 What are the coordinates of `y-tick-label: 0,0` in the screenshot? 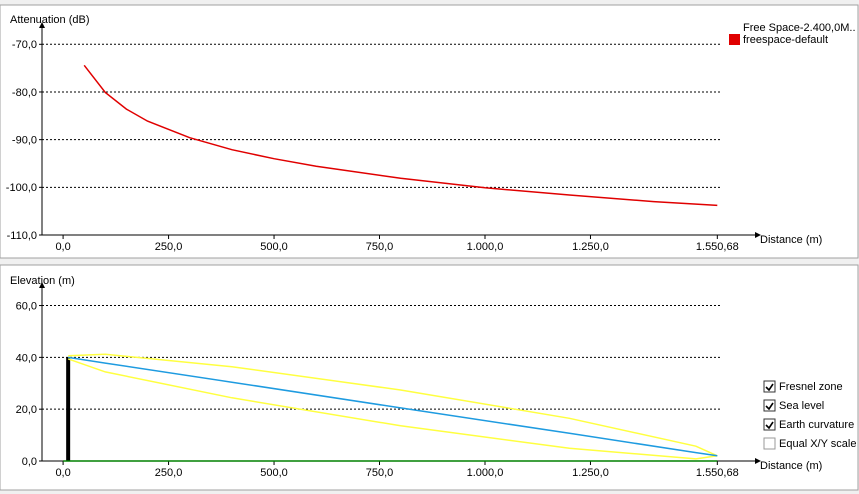 It's located at (29, 462).